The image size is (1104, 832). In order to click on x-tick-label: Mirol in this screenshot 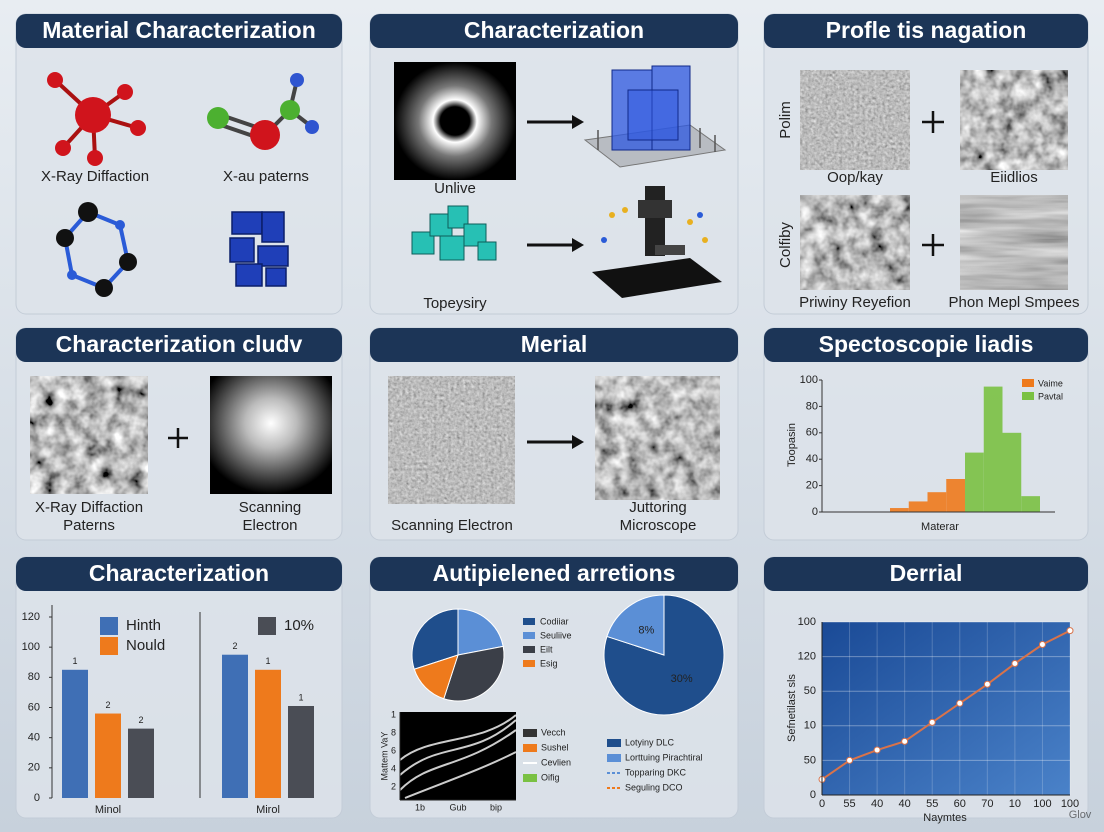, I will do `click(268, 810)`.